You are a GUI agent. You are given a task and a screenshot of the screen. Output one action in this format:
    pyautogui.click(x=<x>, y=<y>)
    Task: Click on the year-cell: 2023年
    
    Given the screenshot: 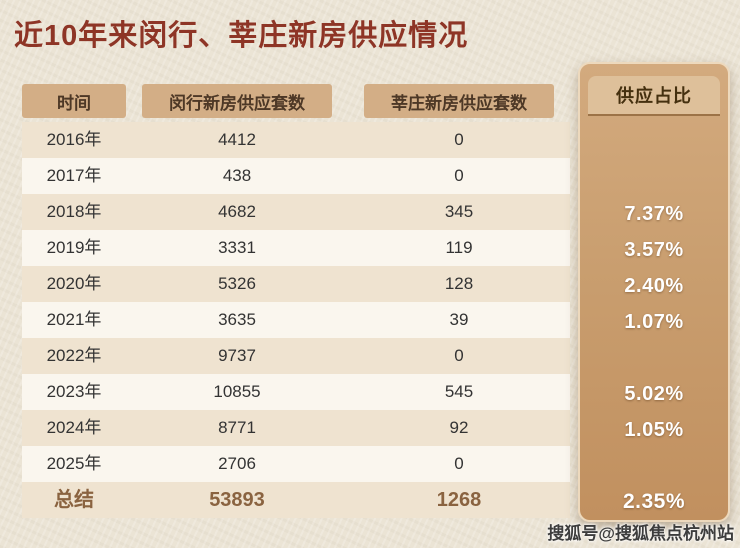 What is the action you would take?
    pyautogui.click(x=74, y=391)
    